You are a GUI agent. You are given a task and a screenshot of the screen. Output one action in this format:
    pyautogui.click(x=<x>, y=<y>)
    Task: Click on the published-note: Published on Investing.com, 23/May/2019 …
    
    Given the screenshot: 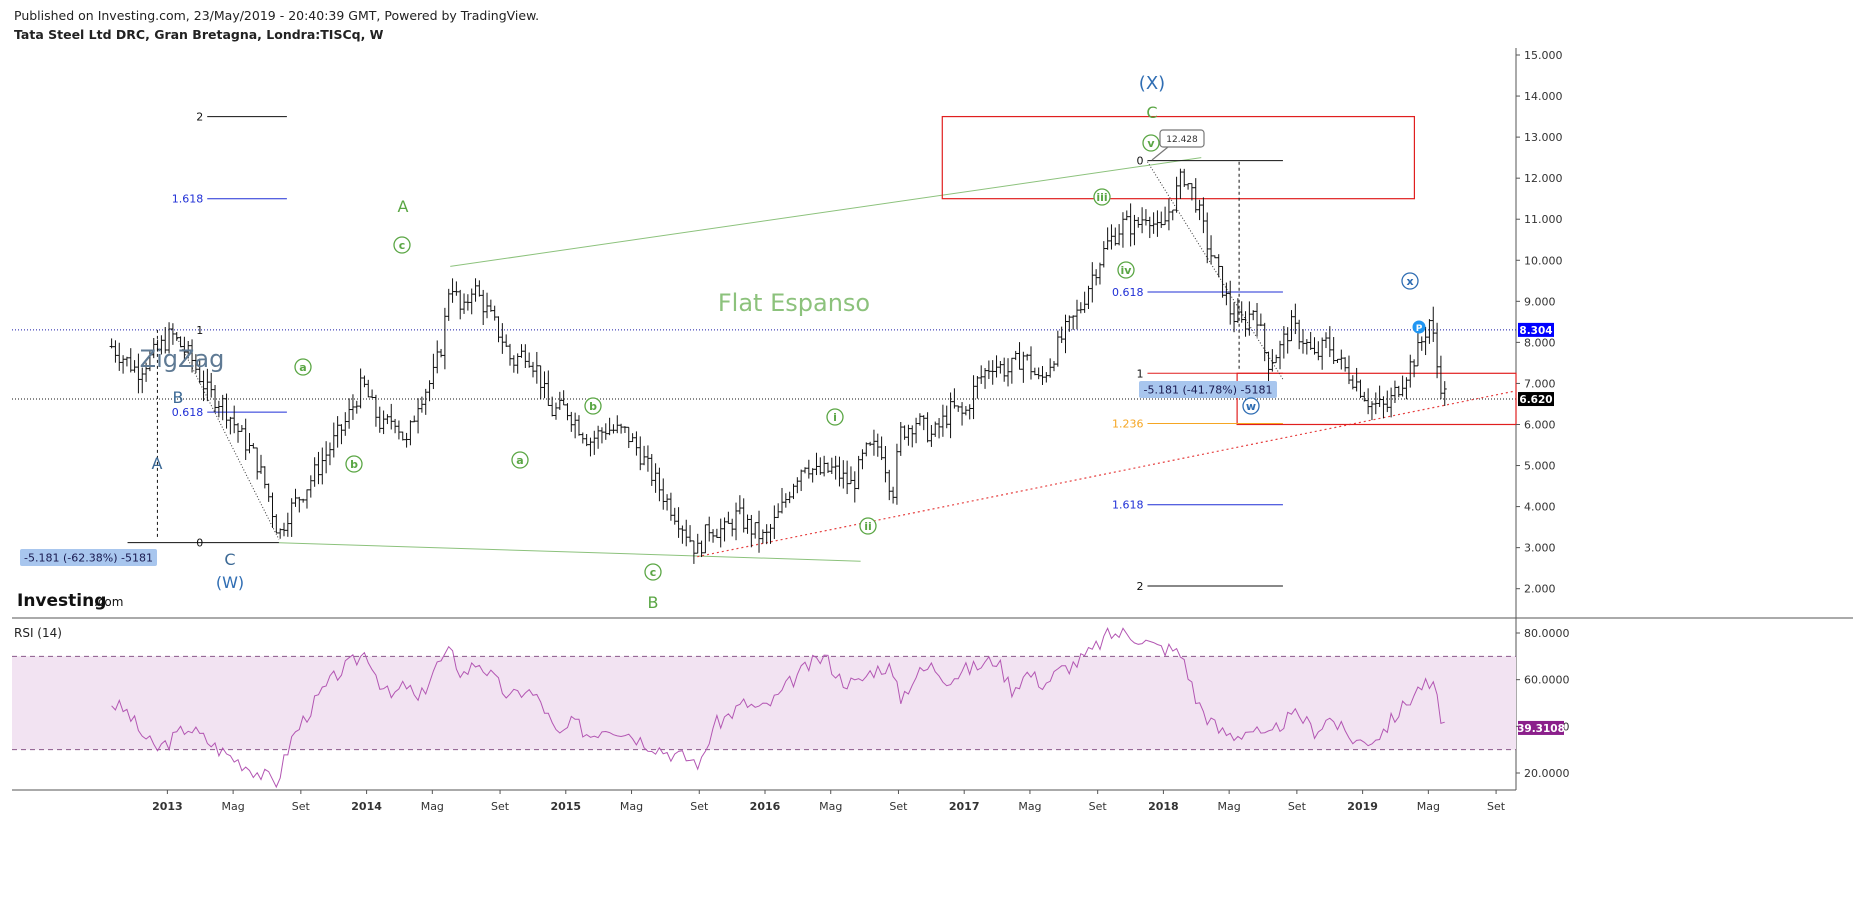 What is the action you would take?
    pyautogui.click(x=277, y=15)
    